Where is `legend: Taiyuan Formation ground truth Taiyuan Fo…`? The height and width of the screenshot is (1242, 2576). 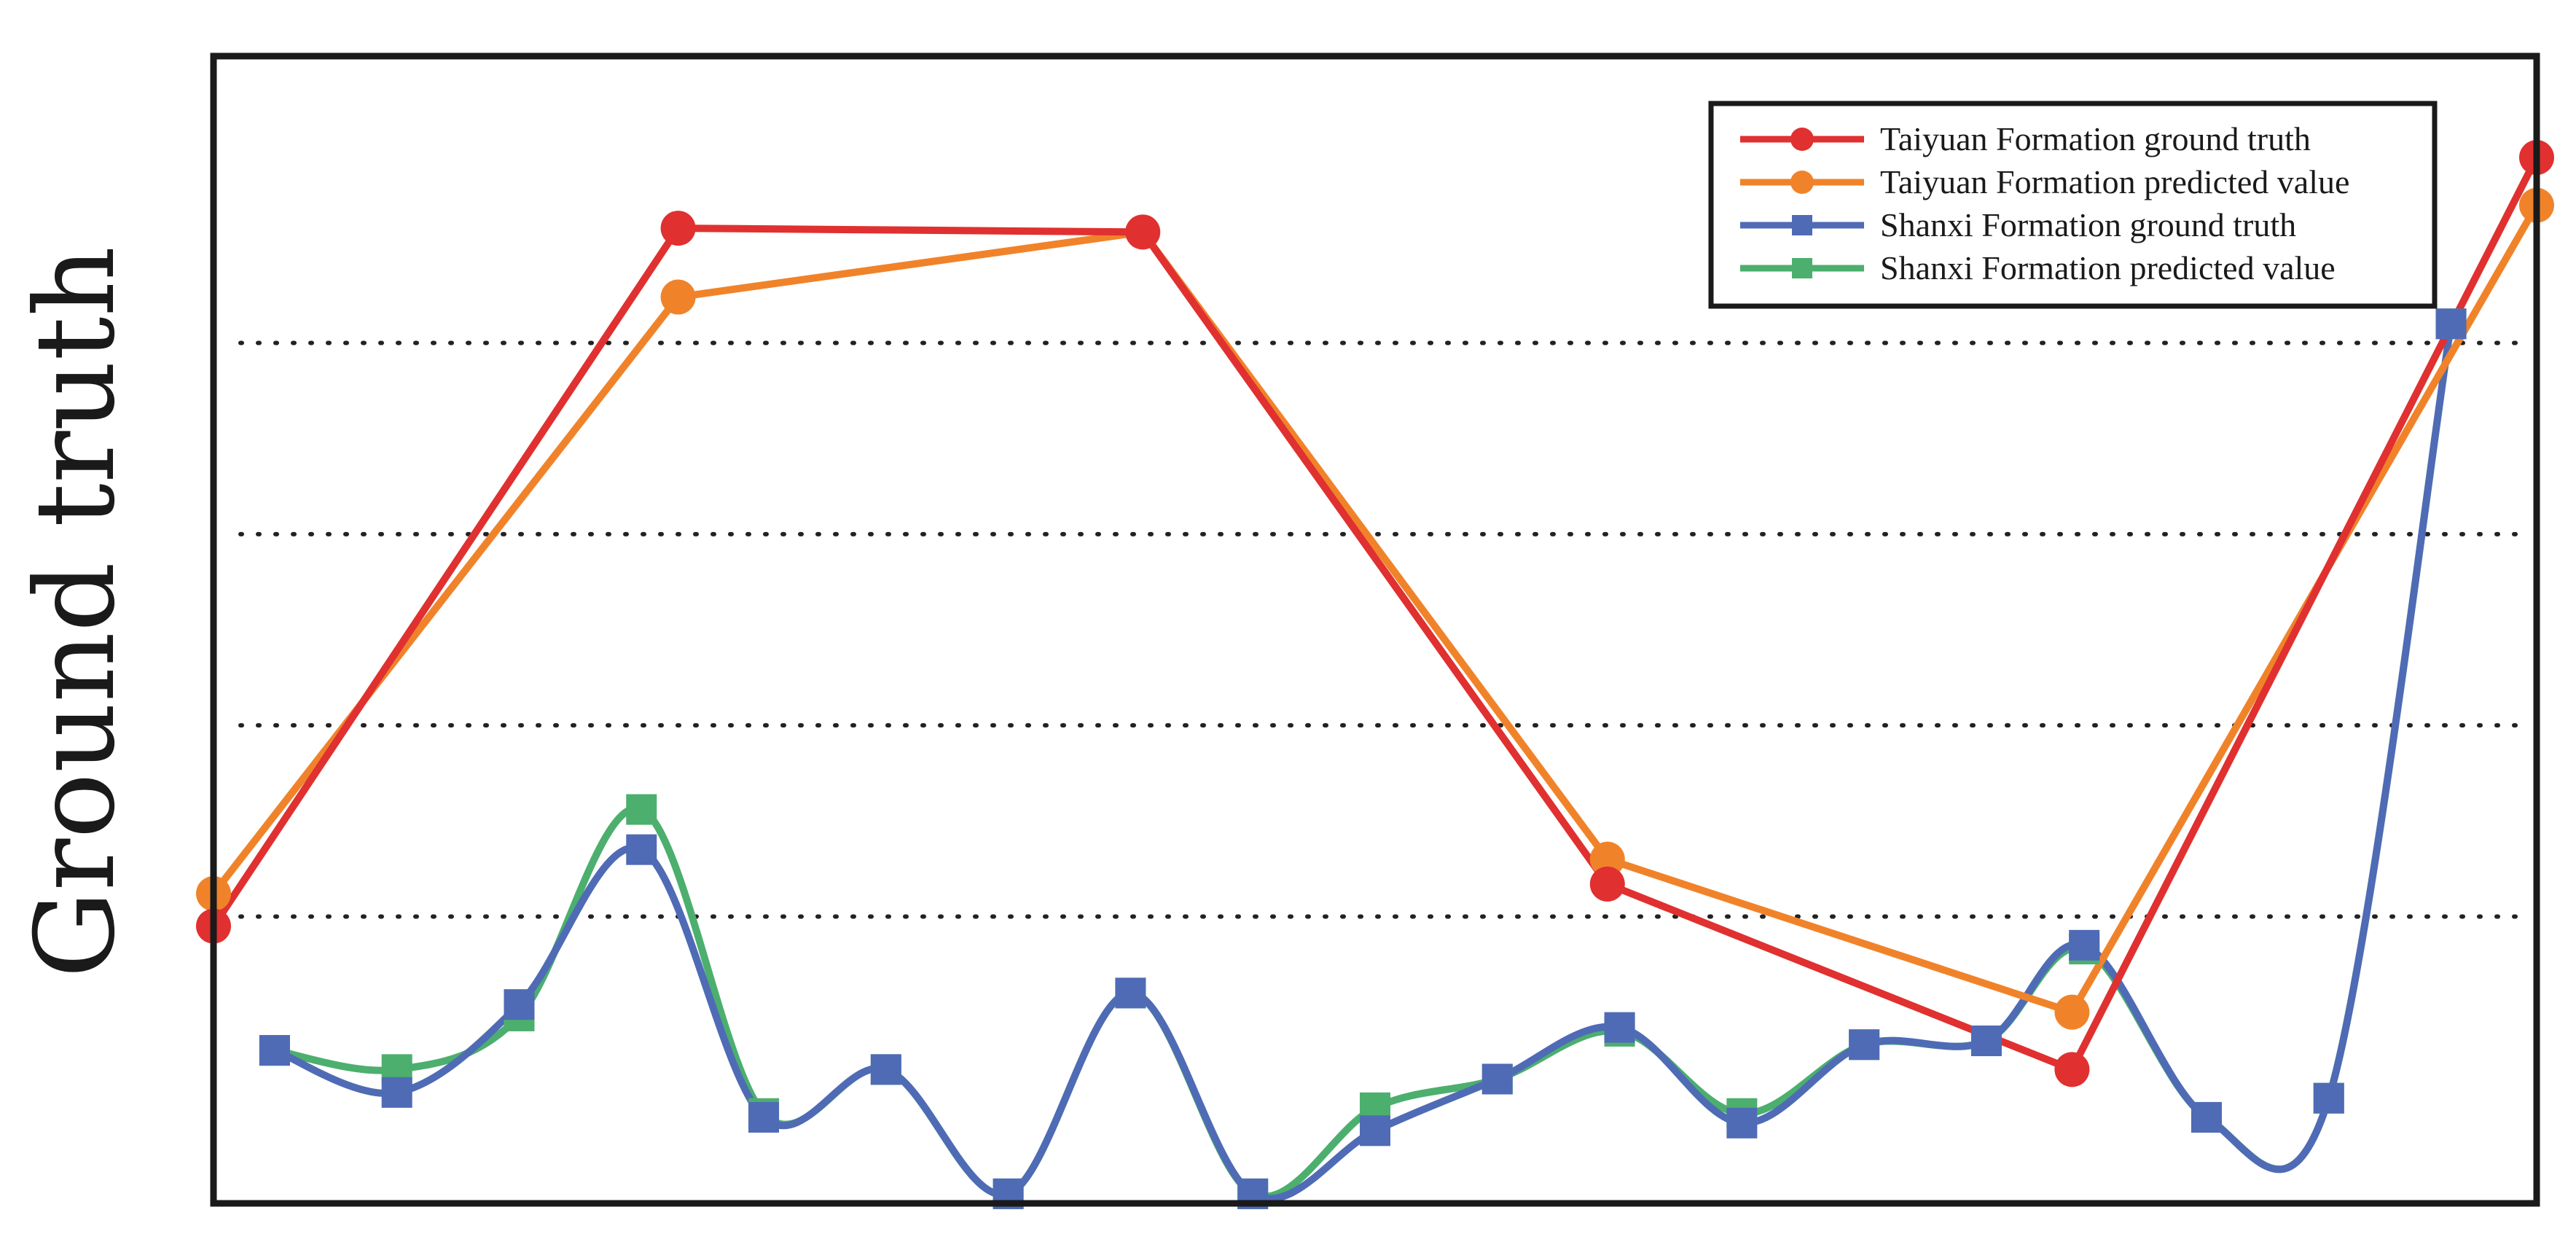
legend: Taiyuan Formation ground truth Taiyuan Fo… is located at coordinates (2073, 205).